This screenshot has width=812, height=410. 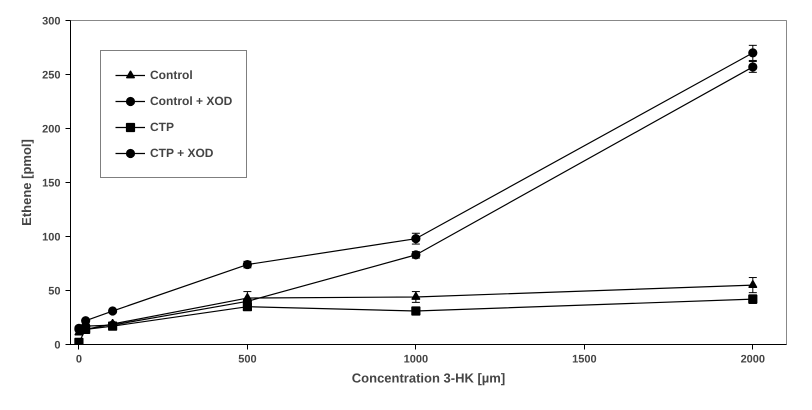 I want to click on y-tick-label: 50, so click(x=54, y=292).